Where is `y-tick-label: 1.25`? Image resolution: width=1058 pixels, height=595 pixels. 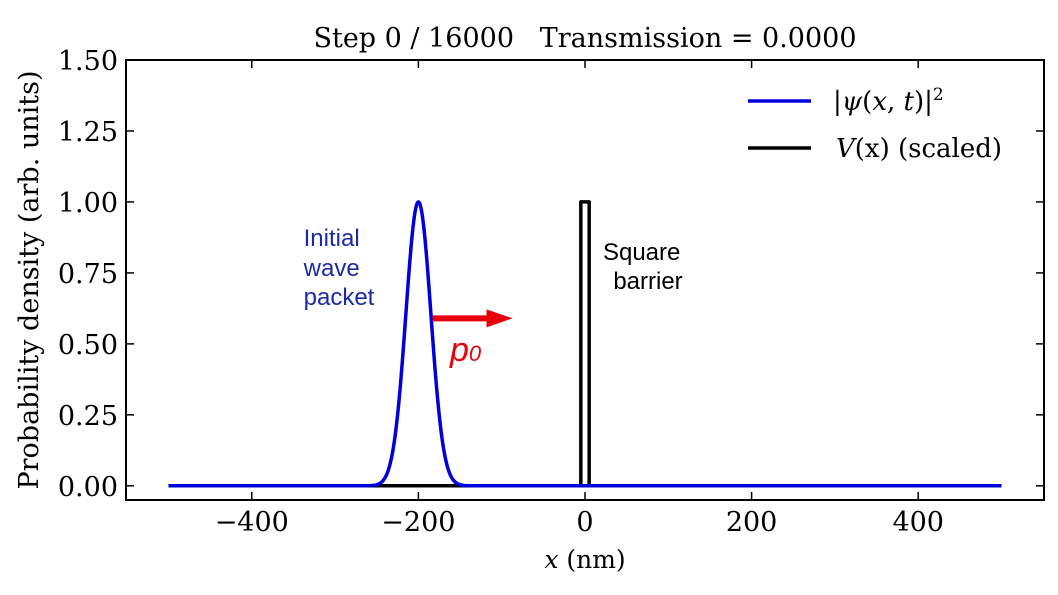 y-tick-label: 1.25 is located at coordinates (88, 132).